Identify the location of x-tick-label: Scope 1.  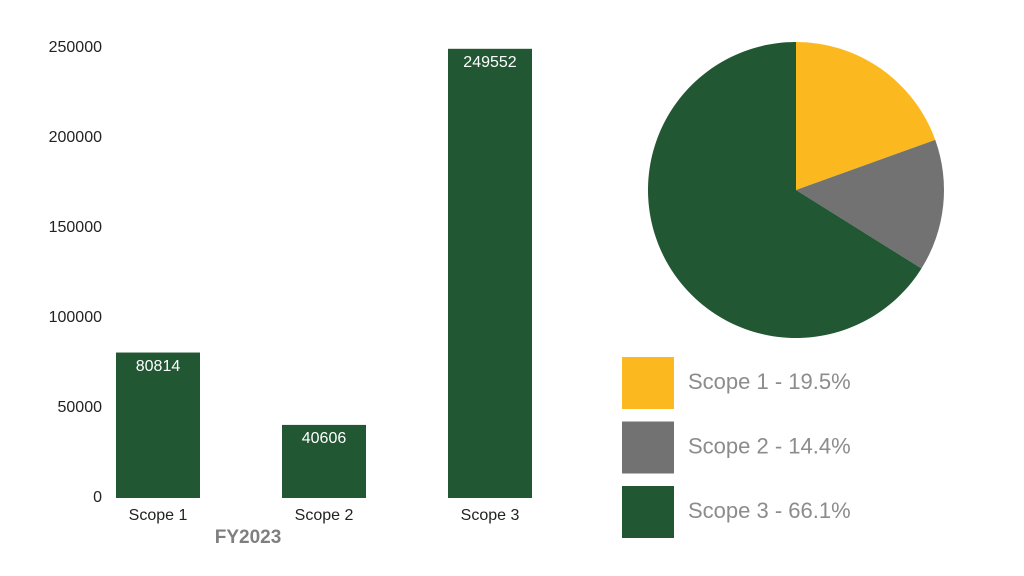
(158, 515).